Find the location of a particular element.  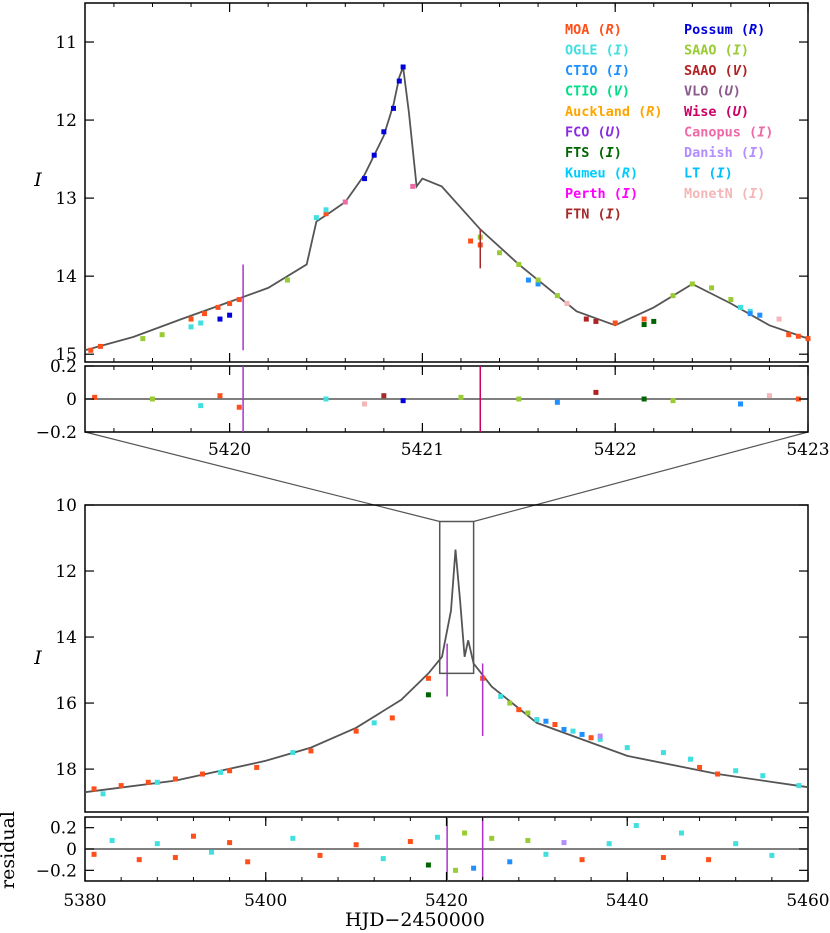

legend-entry-8: Perth (I) is located at coordinates (601, 194).